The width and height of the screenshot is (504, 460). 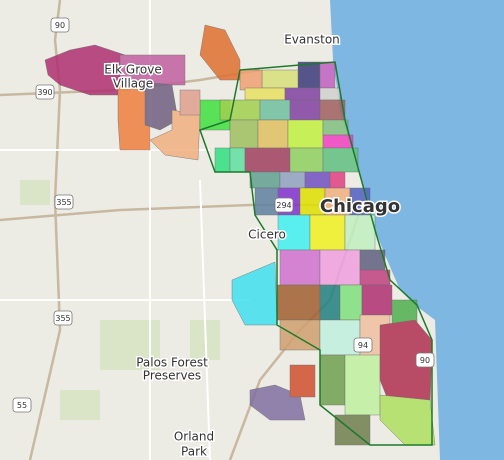 What do you see at coordinates (267, 235) in the screenshot?
I see `place-label: Cicero` at bounding box center [267, 235].